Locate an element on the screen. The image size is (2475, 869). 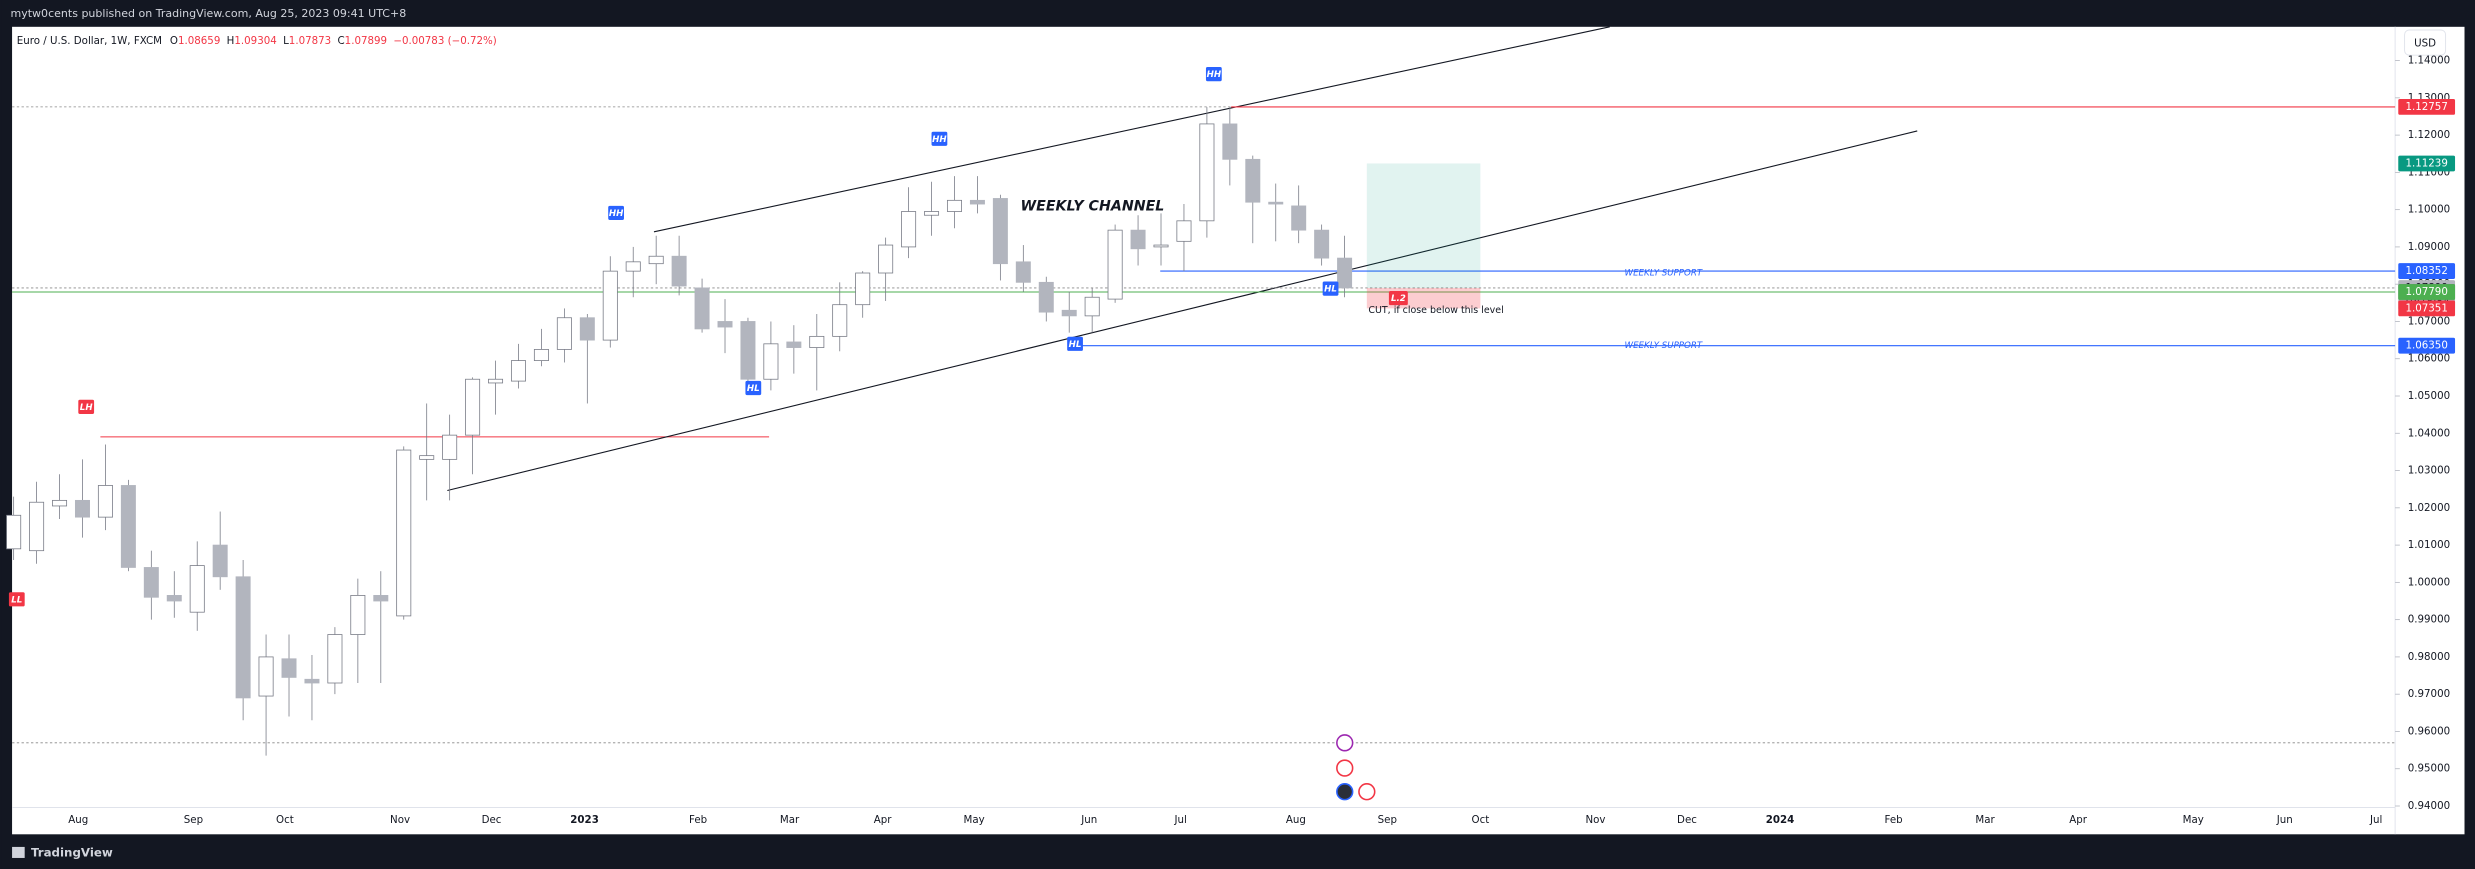
price-label: 1.07790 is located at coordinates (2426, 292).